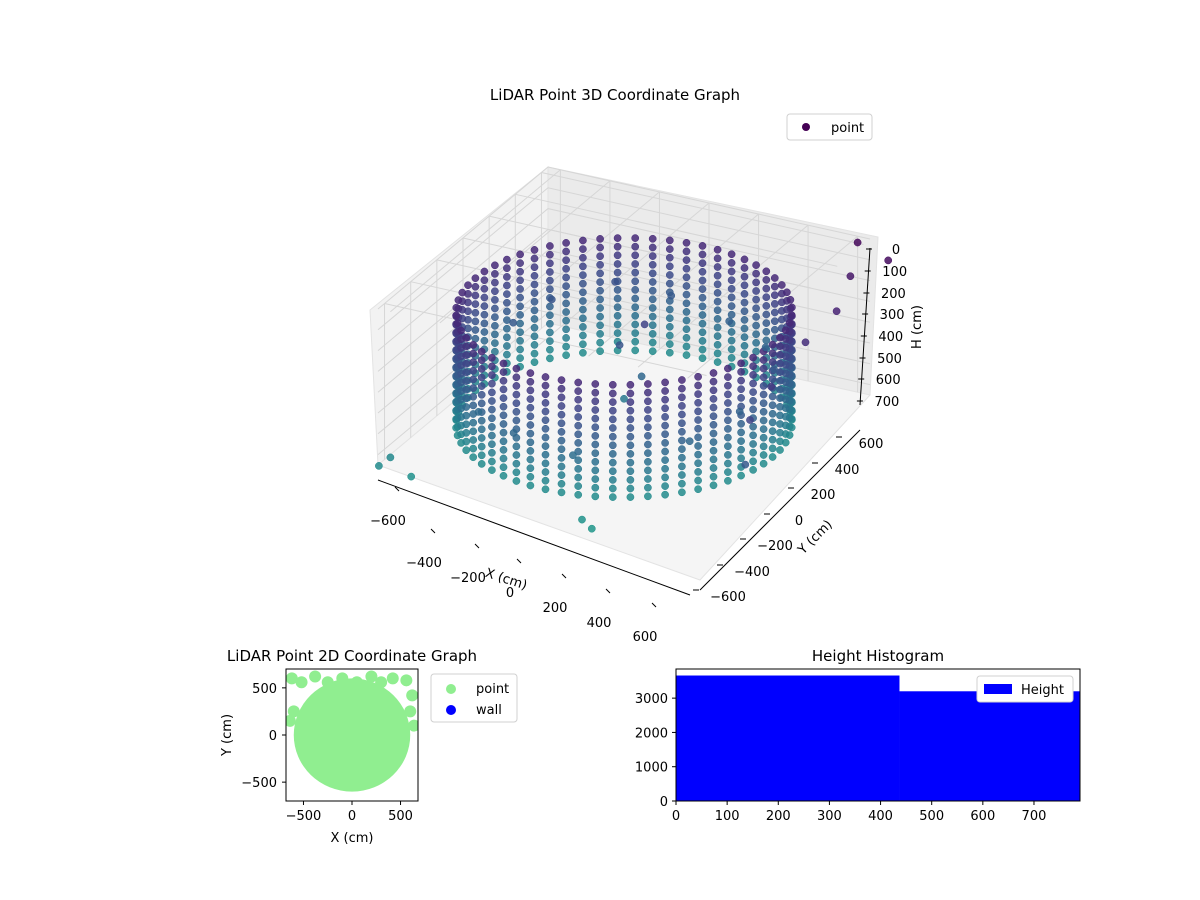 The width and height of the screenshot is (1200, 900). Describe the element at coordinates (264, 689) in the screenshot. I see `y-tick-2d-2: 500` at that location.